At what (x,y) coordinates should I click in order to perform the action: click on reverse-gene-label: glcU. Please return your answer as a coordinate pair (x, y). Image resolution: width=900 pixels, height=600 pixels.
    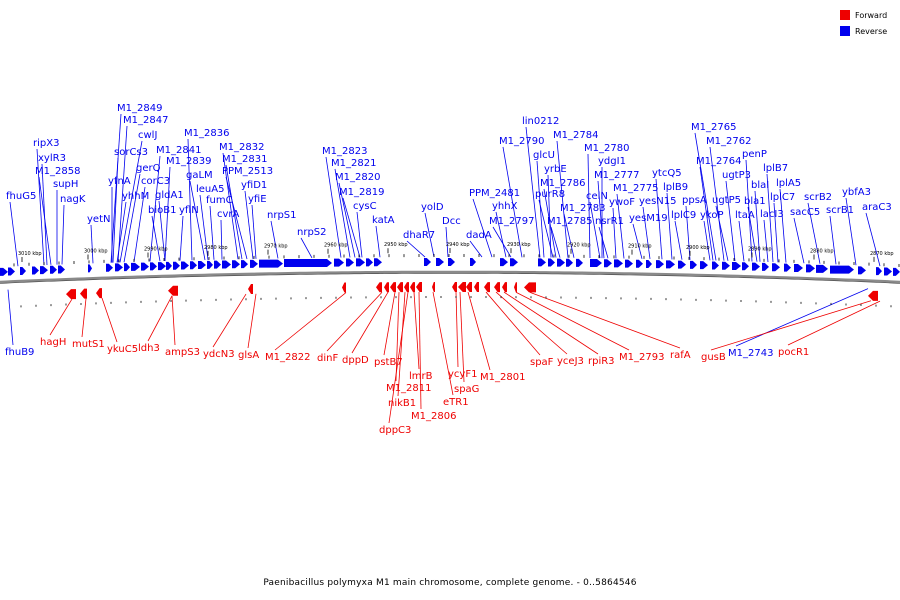
    Looking at the image, I should click on (544, 155).